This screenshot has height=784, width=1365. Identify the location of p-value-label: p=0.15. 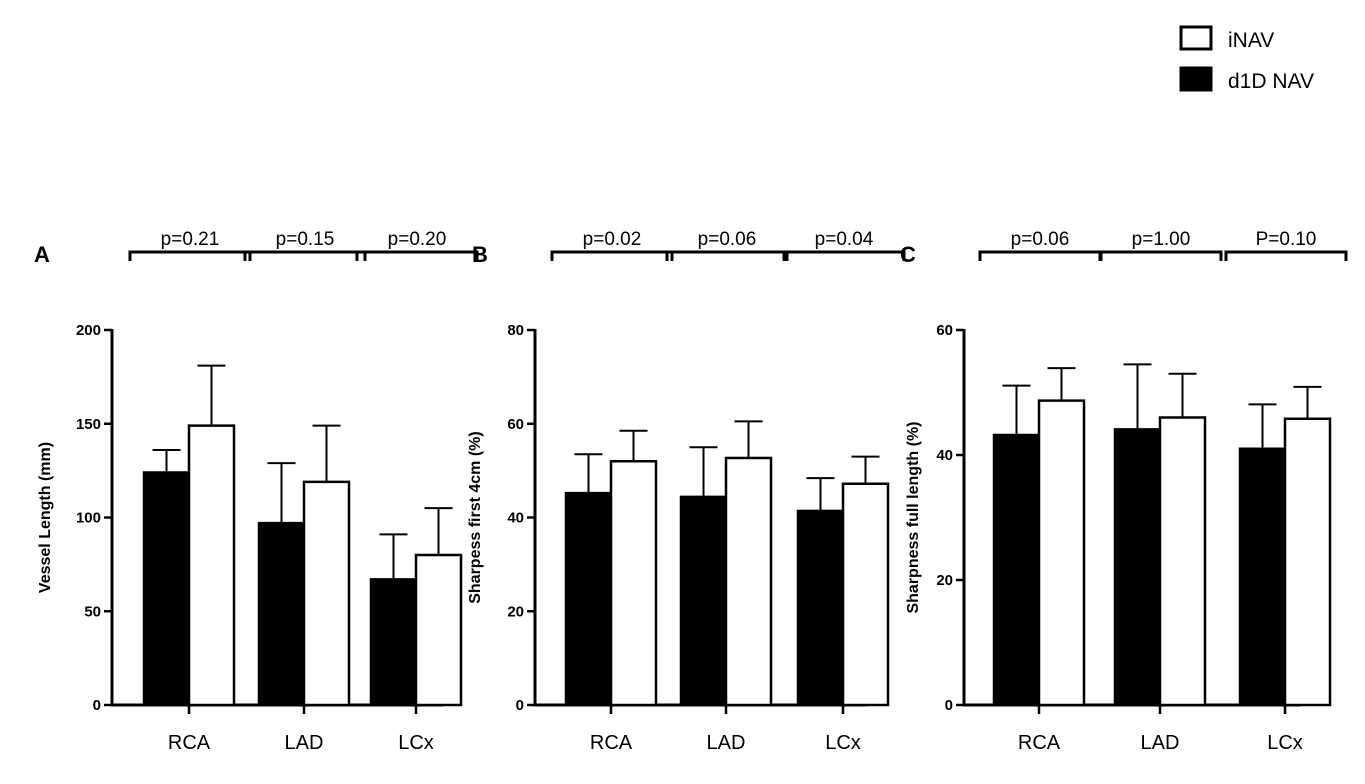
(305, 239).